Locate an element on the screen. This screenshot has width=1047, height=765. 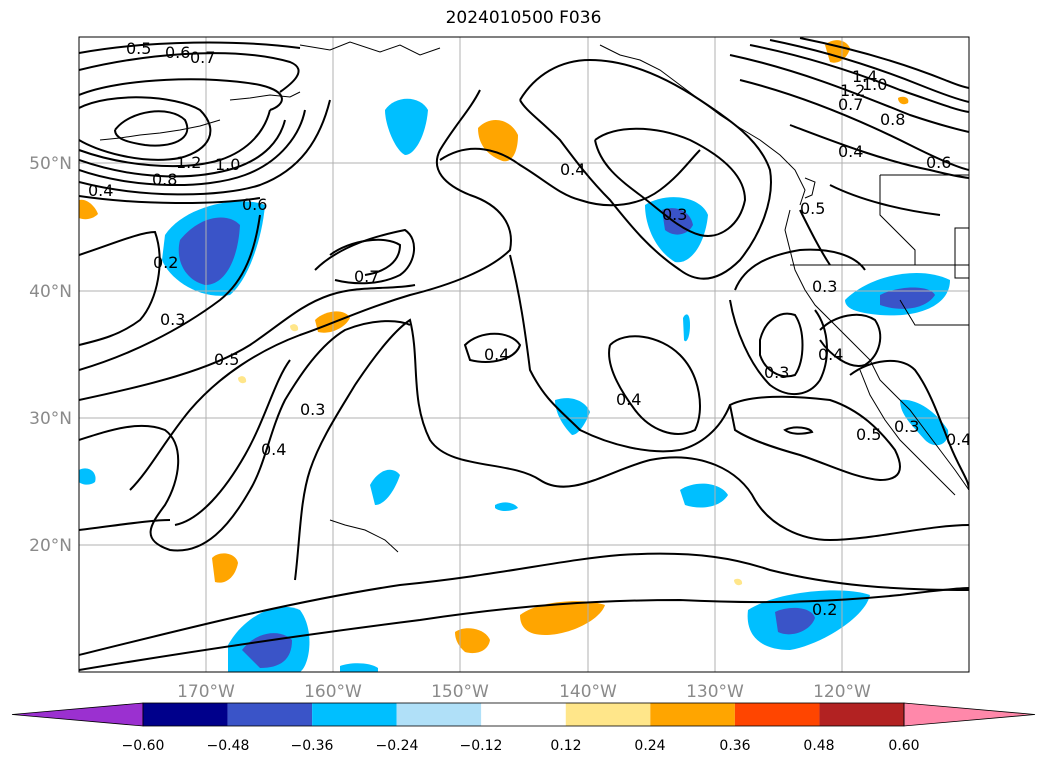
latitude-labels: 50°N 40°N 30°N 20°N is located at coordinates (50, 355).